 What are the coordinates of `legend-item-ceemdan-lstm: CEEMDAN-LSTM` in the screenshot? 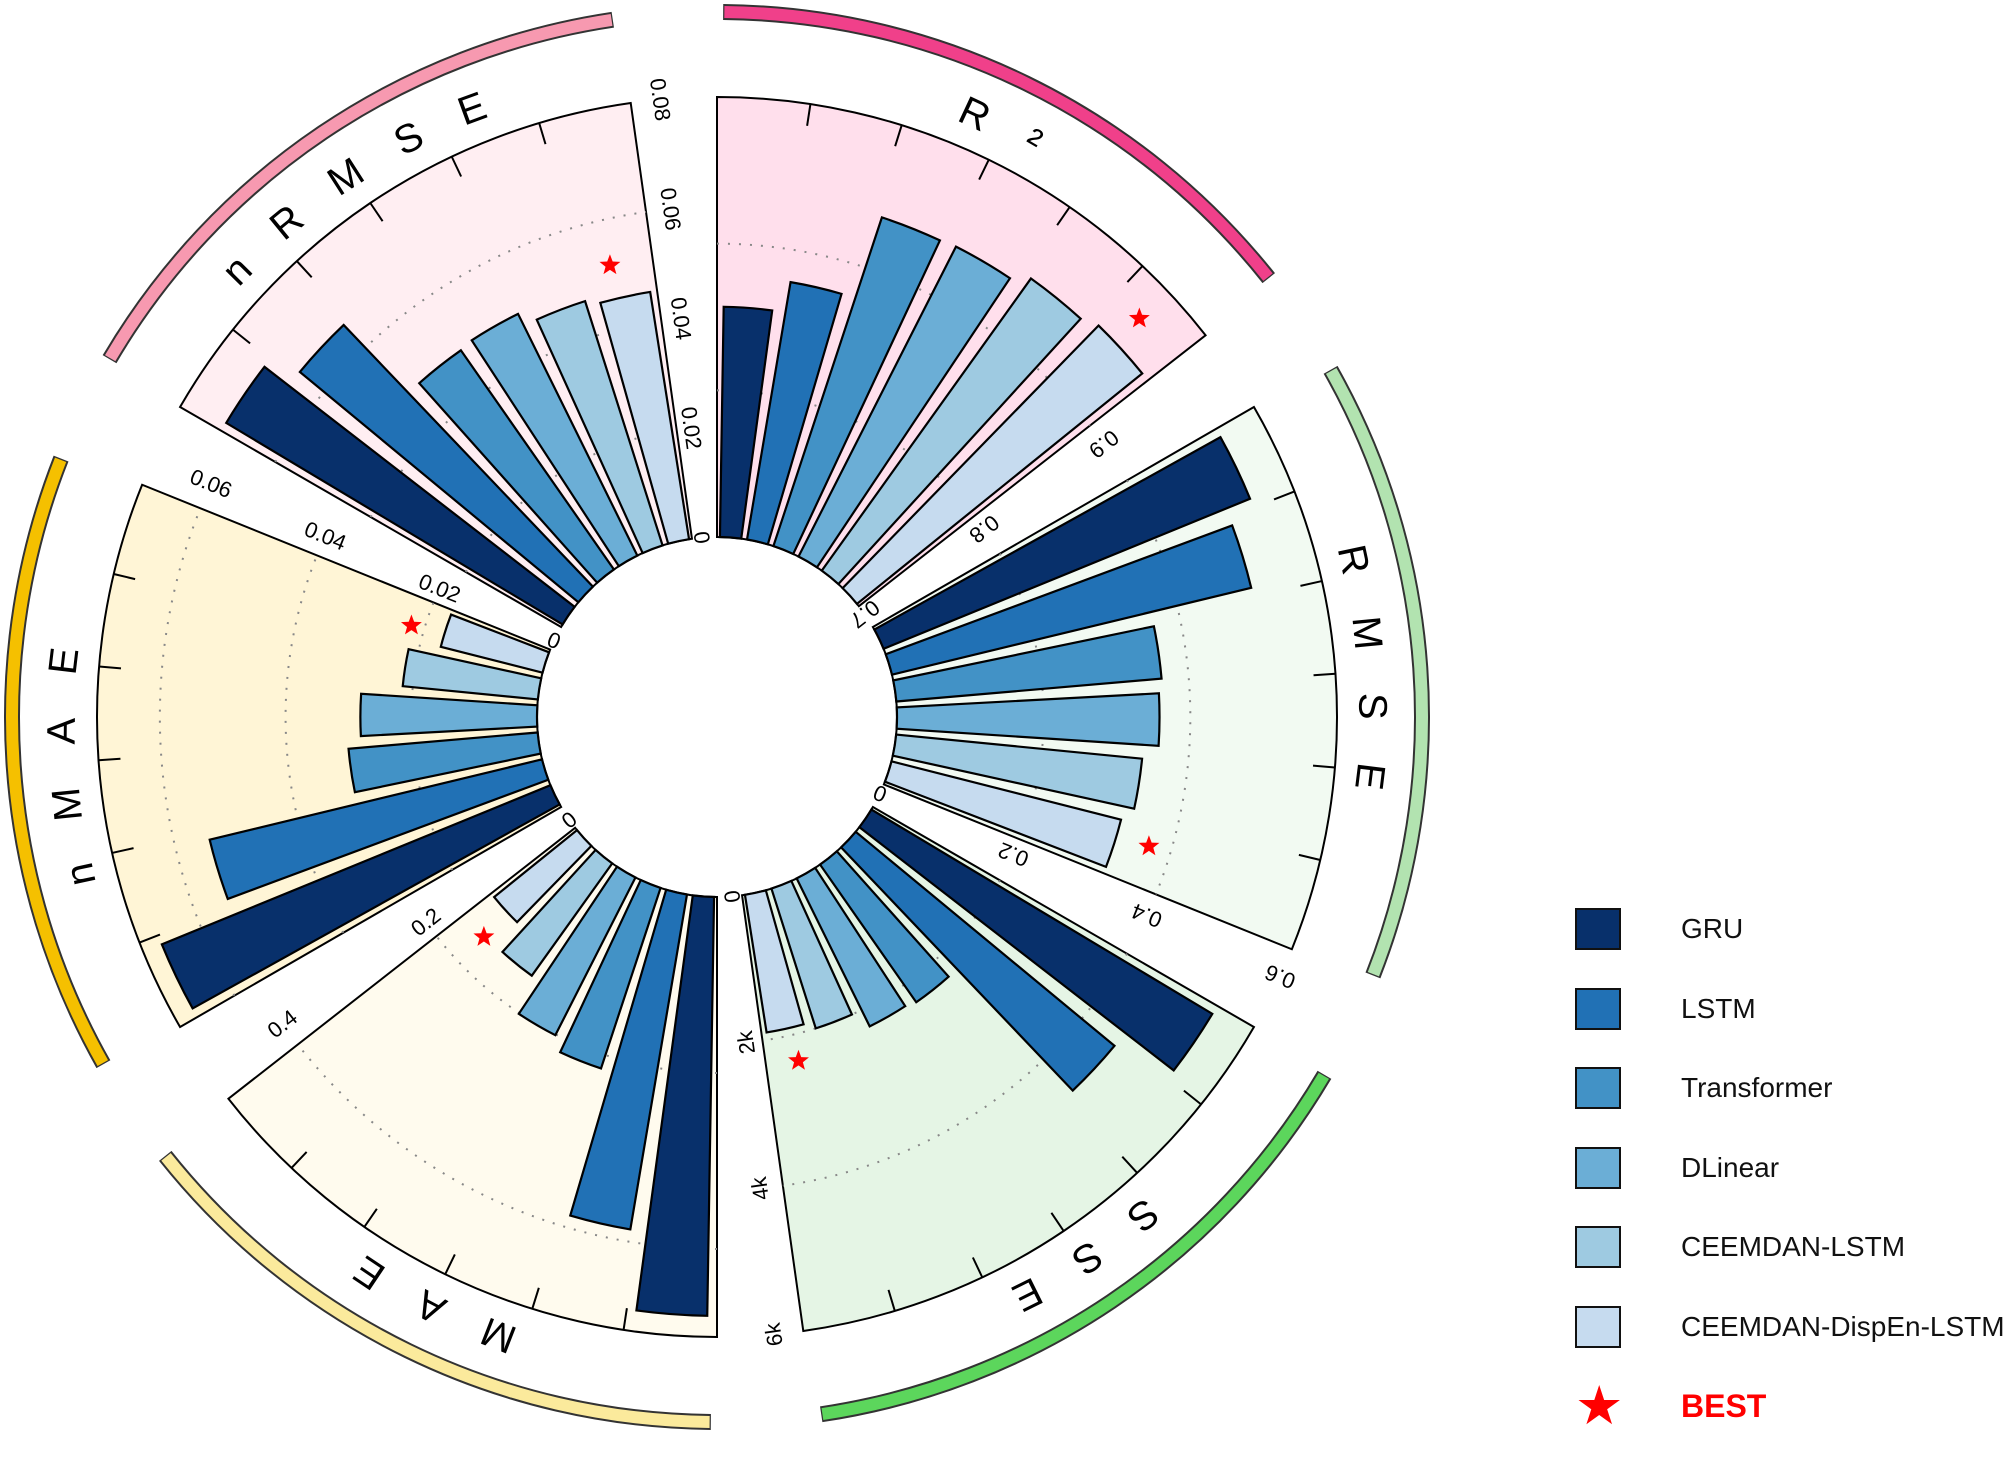 It's located at (1790, 1247).